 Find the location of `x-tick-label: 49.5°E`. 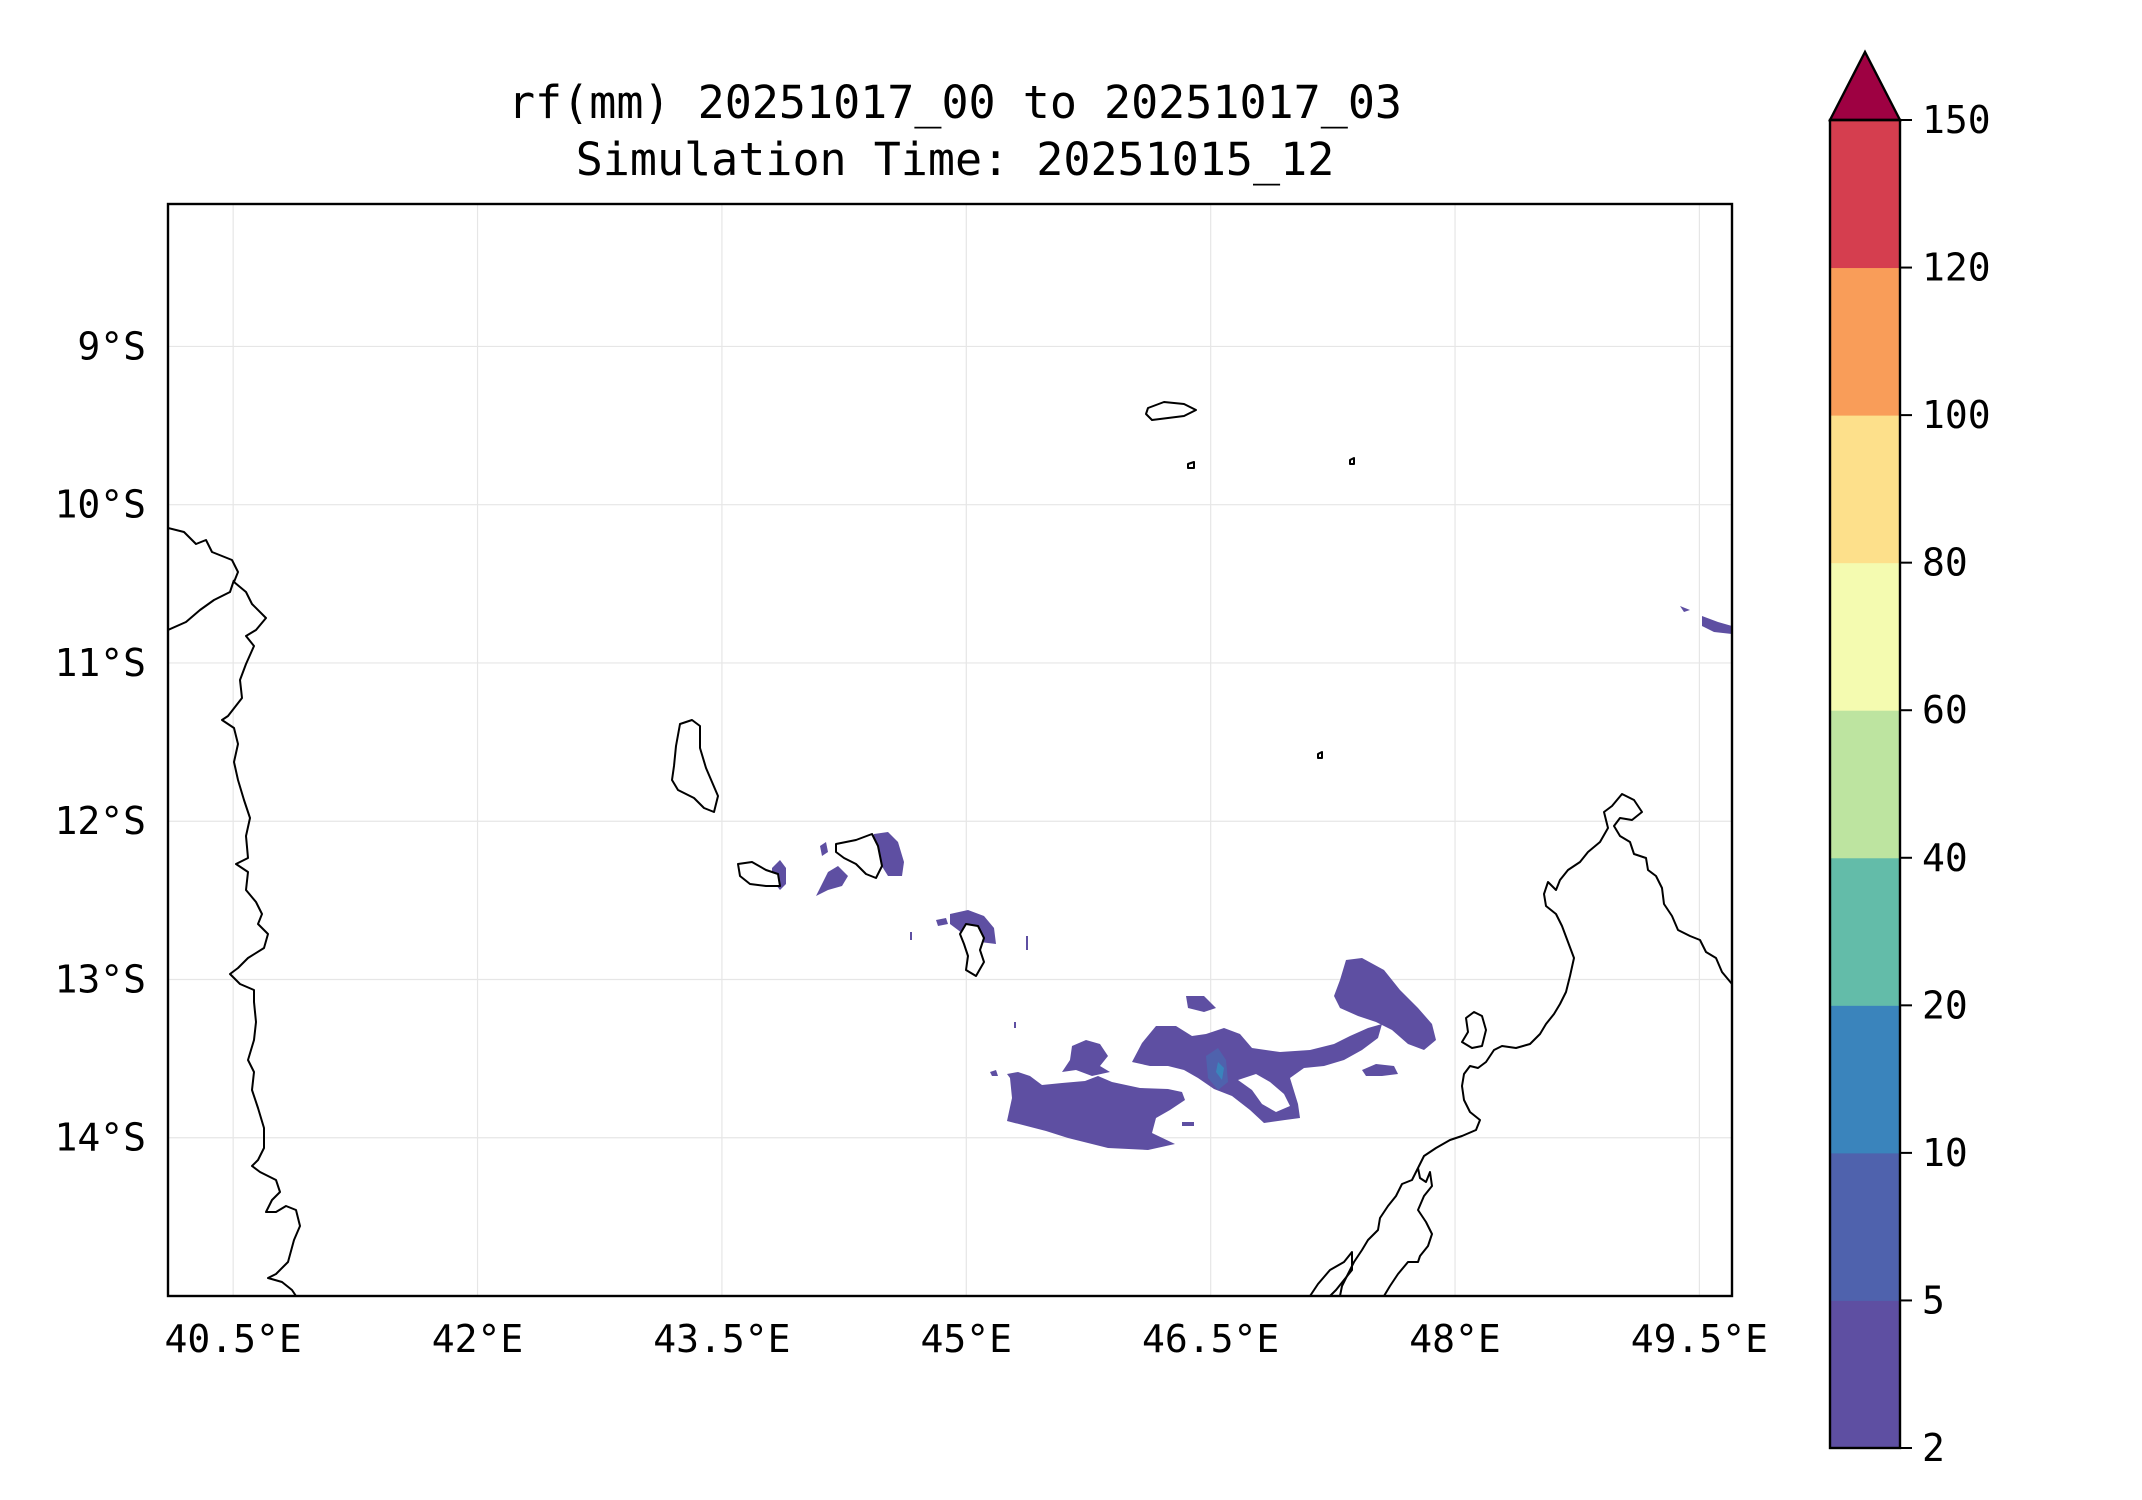

x-tick-label: 49.5°E is located at coordinates (1699, 1339).